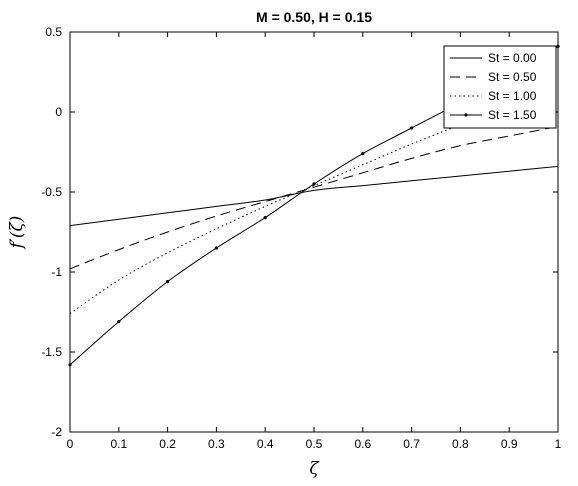 The width and height of the screenshot is (578, 486). What do you see at coordinates (460, 444) in the screenshot?
I see `x-tick-label: 0.8` at bounding box center [460, 444].